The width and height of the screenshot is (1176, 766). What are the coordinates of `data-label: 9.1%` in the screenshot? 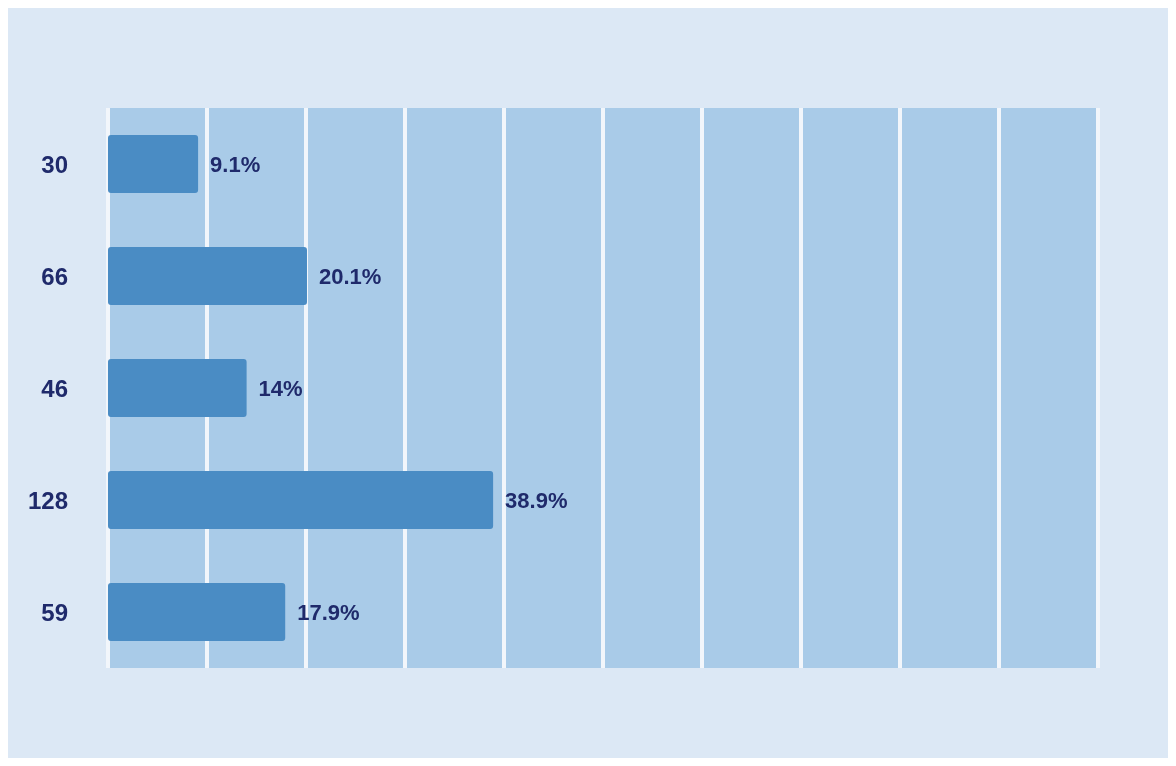 It's located at (235, 164).